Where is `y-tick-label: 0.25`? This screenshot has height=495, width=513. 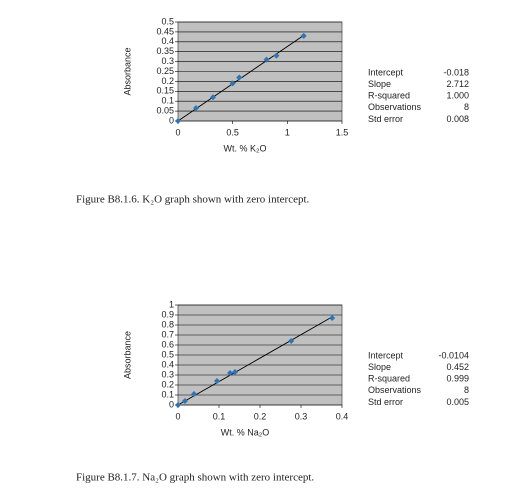
y-tick-label: 0.25 is located at coordinates (165, 71).